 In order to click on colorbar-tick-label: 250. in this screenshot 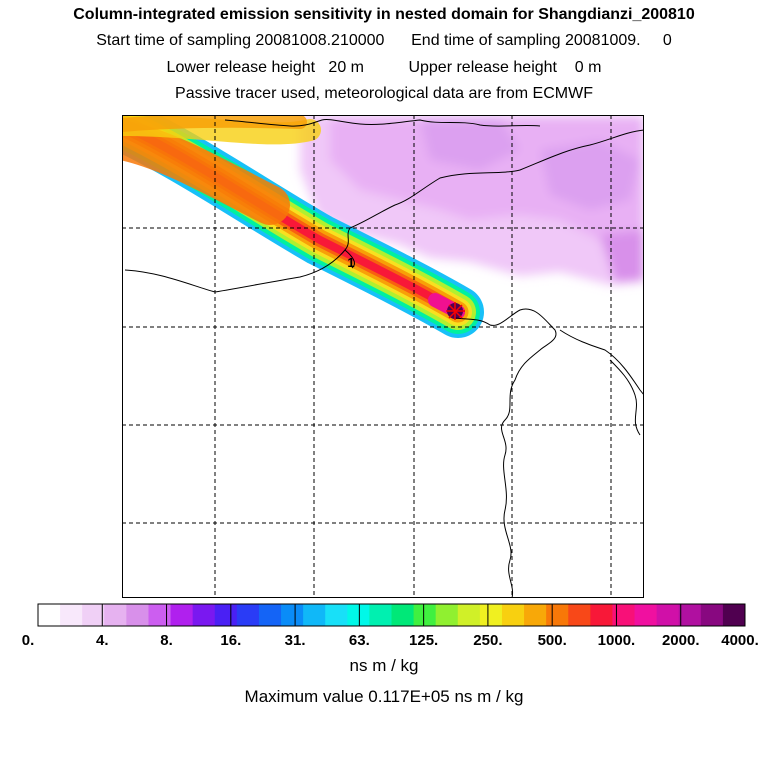, I will do `click(488, 640)`.